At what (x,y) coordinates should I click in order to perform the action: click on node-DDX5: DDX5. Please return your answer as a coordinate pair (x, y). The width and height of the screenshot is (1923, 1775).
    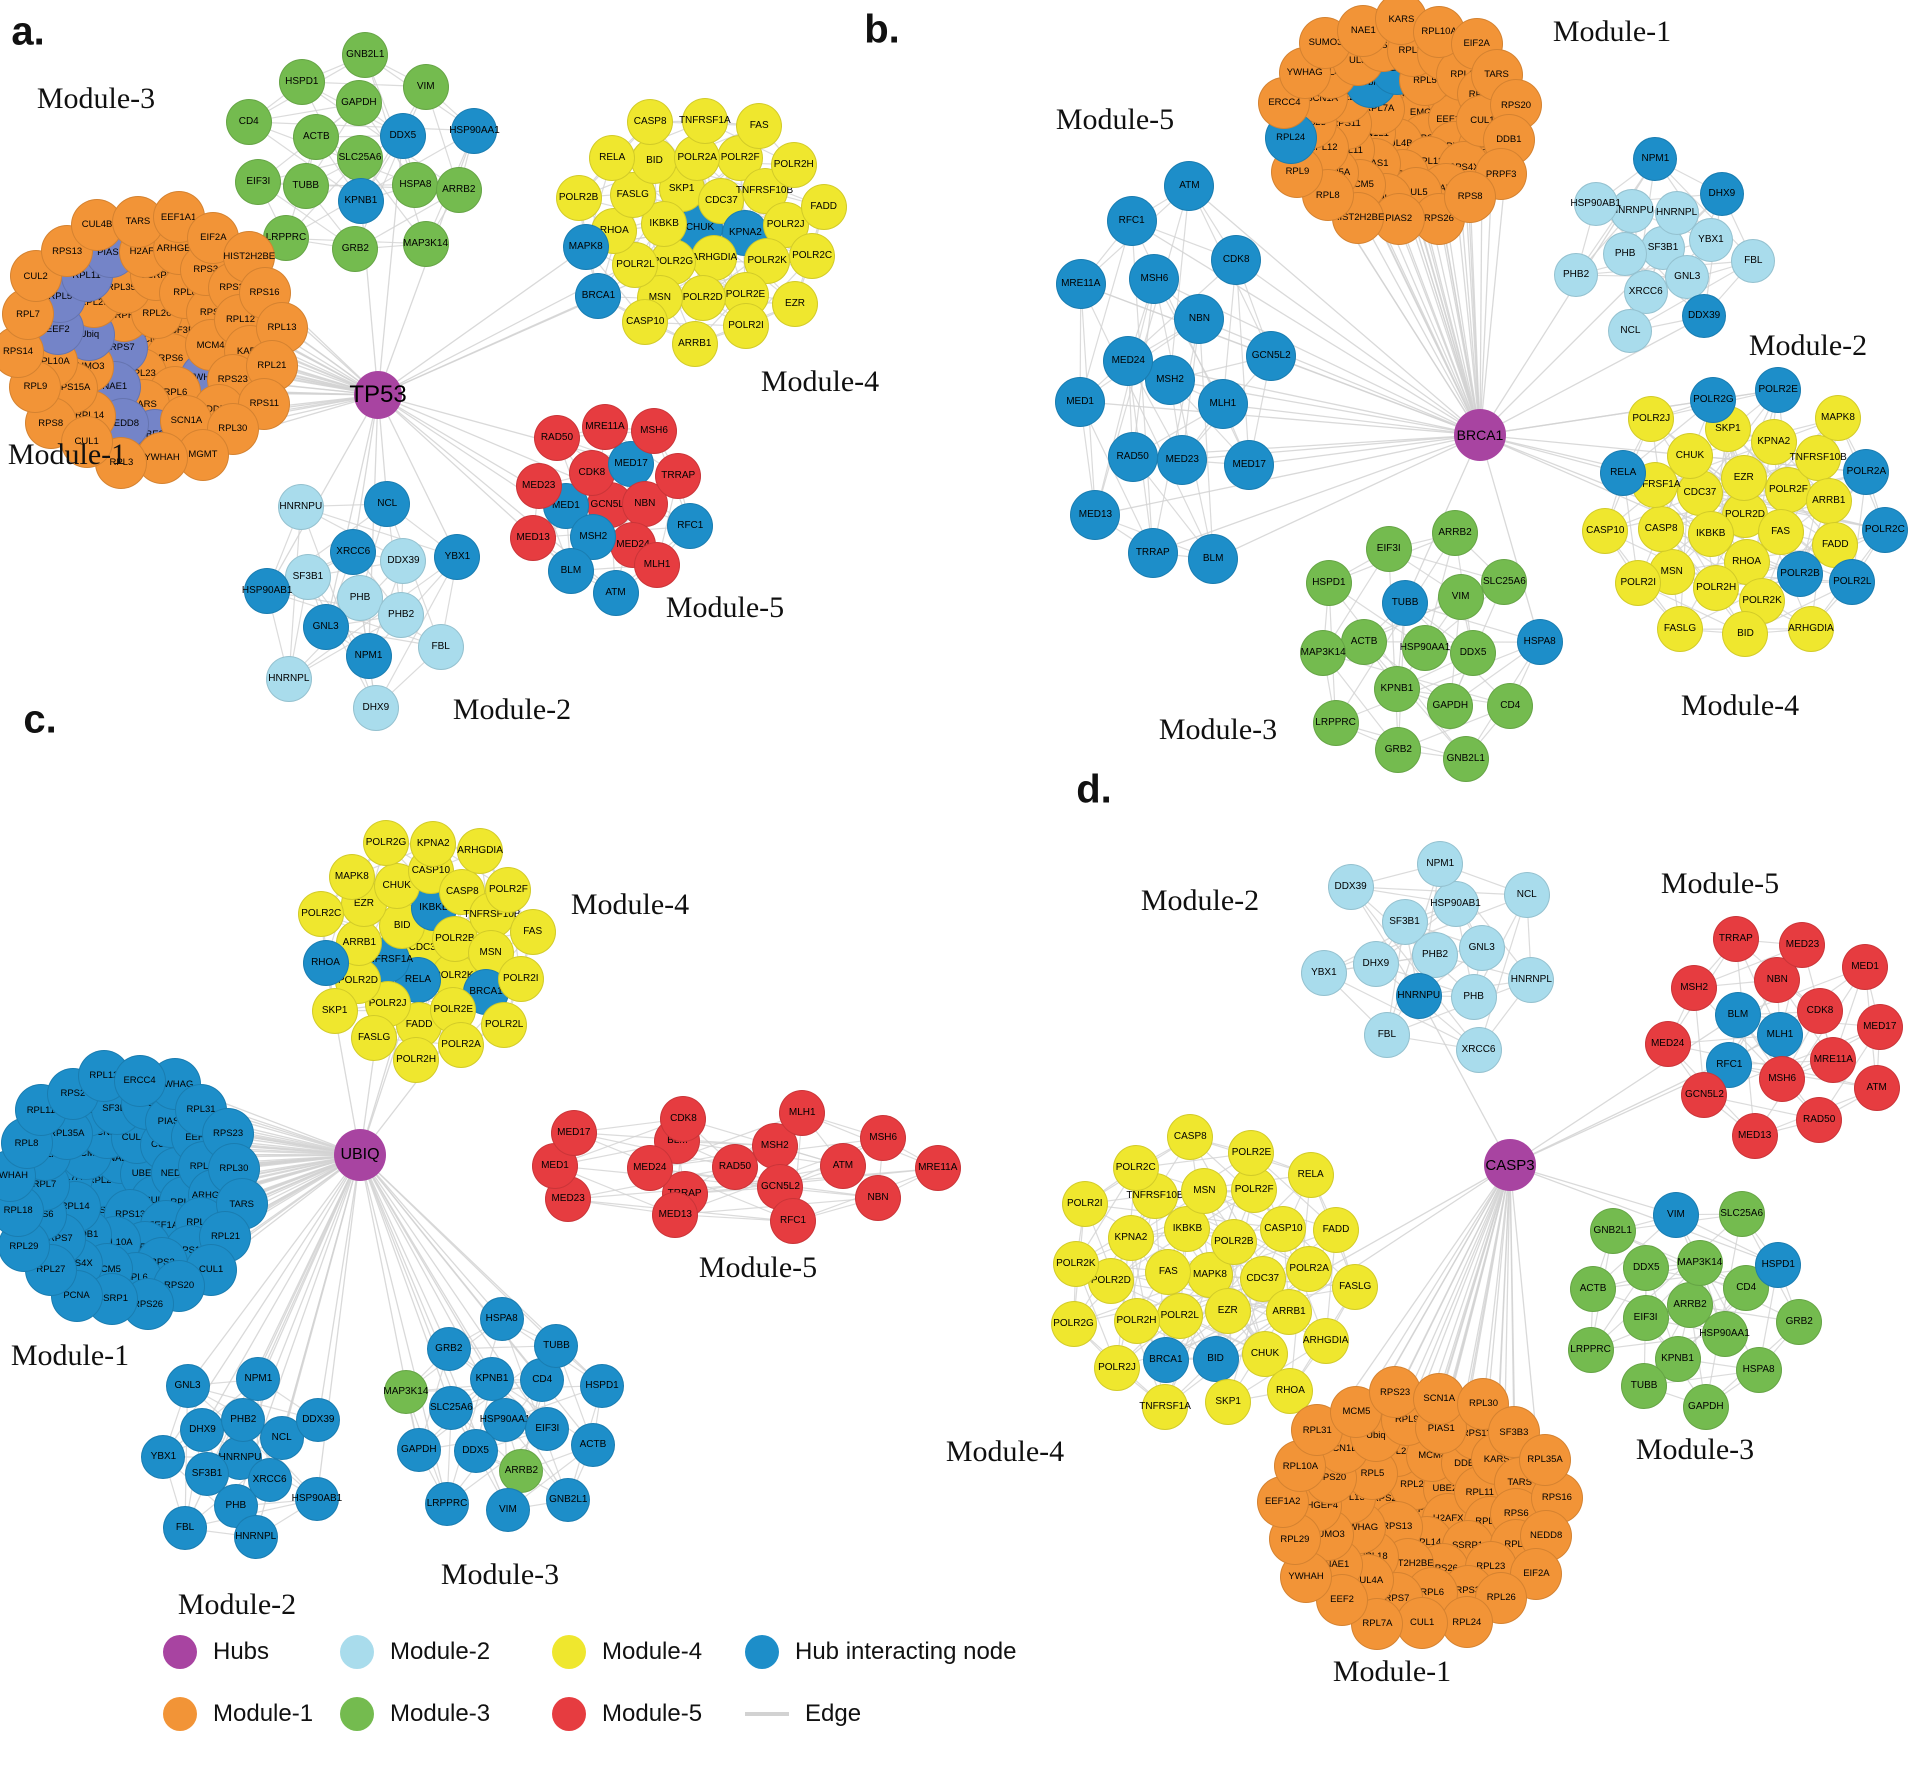
    Looking at the image, I should click on (402, 135).